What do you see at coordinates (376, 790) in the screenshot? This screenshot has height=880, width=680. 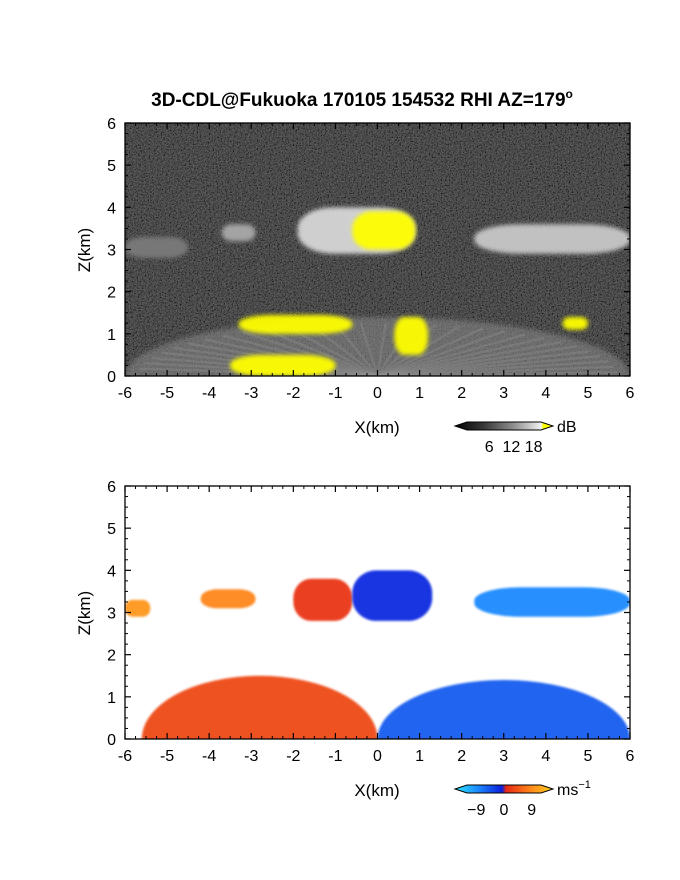 I see `velocity-xlabel: X(km)` at bounding box center [376, 790].